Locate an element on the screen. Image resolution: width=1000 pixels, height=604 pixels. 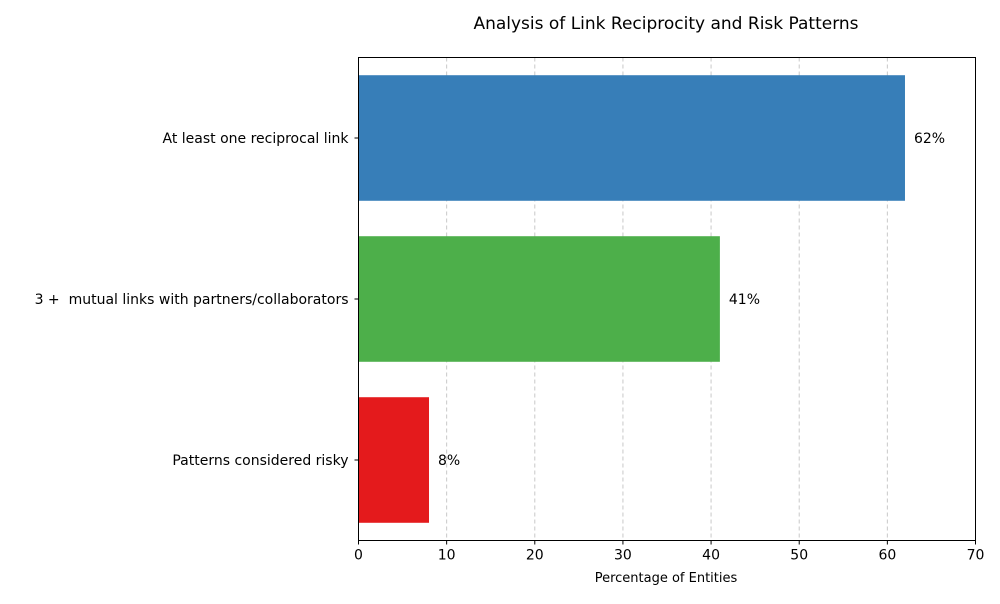
x-tick-label: 20 is located at coordinates (535, 556).